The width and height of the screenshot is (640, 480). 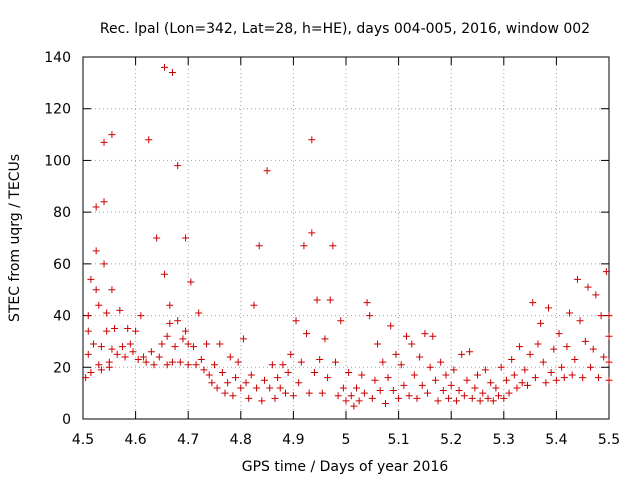 What do you see at coordinates (451, 440) in the screenshot?
I see `x-tick-label: 5.2` at bounding box center [451, 440].